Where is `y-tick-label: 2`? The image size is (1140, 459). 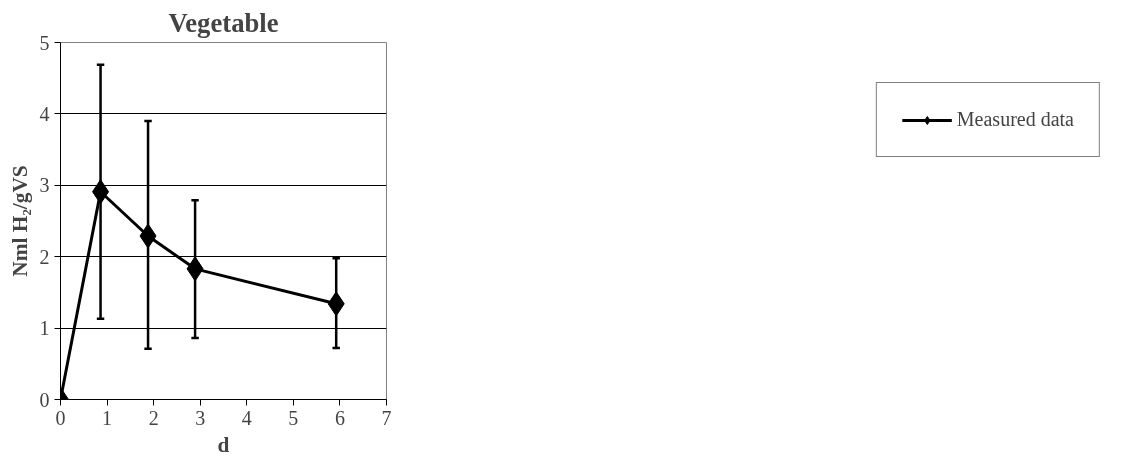 y-tick-label: 2 is located at coordinates (44, 256).